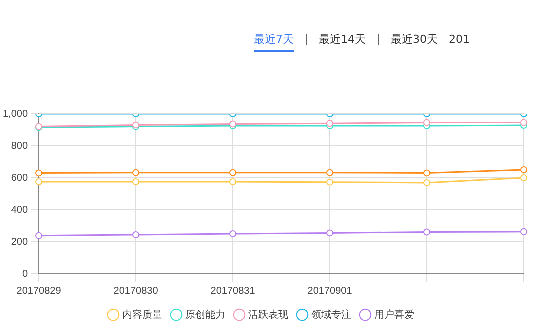  What do you see at coordinates (206, 314) in the screenshot?
I see `legend-label: 原创能力` at bounding box center [206, 314].